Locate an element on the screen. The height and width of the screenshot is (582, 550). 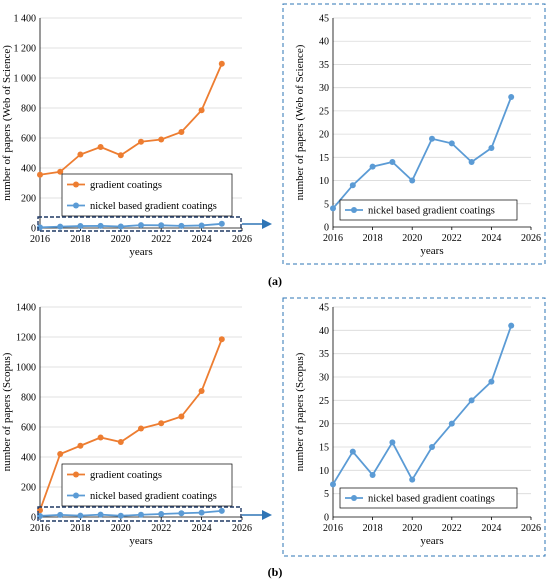
panel-label-a: (a) is located at coordinates (275, 281).